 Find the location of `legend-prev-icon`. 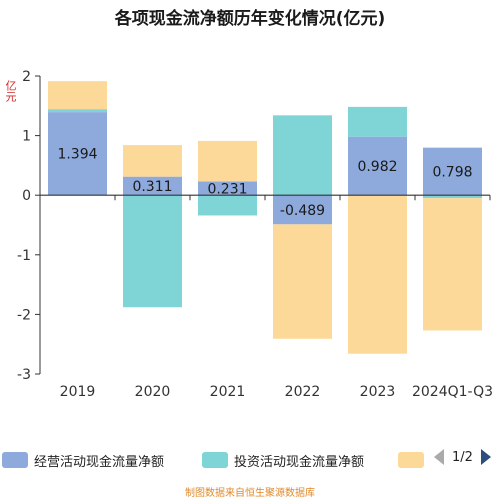

legend-prev-icon is located at coordinates (439, 457).